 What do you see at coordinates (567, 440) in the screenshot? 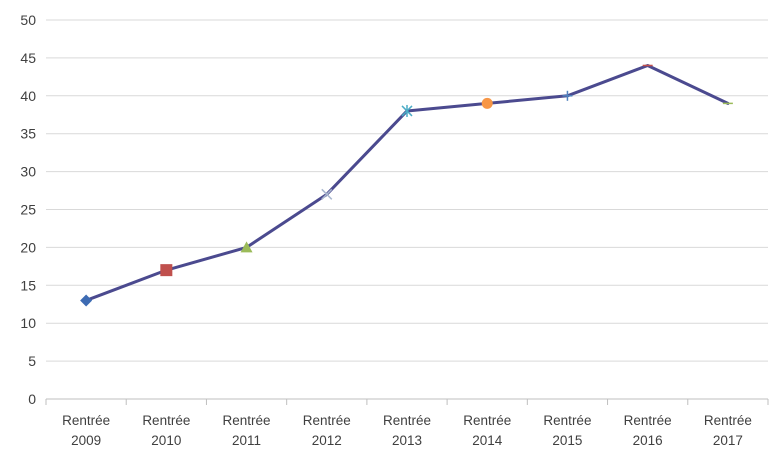
I see `x-tick-label: 2015` at bounding box center [567, 440].